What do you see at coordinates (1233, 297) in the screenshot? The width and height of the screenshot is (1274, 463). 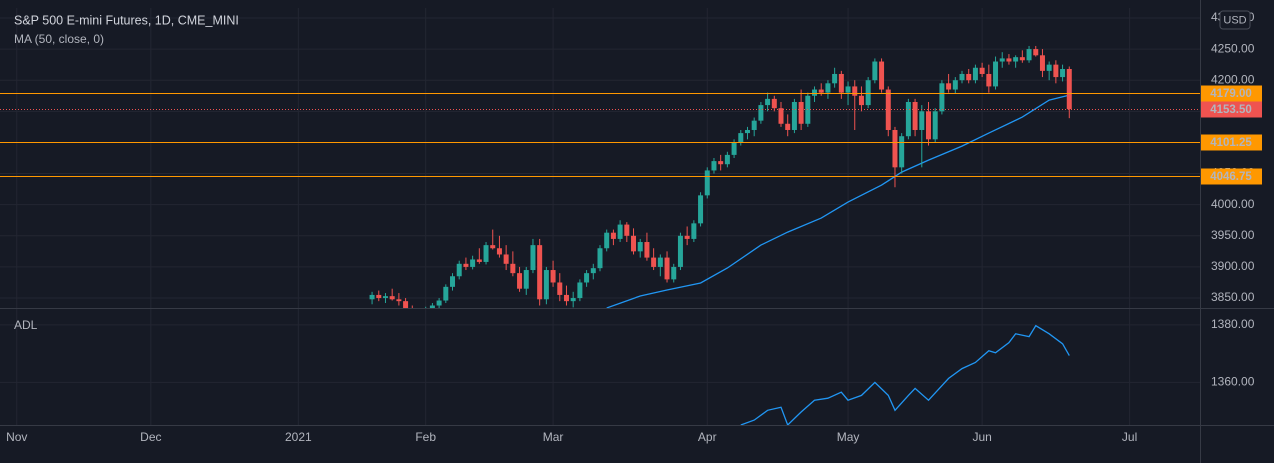 I see `y-tick-label: 3850.00` at bounding box center [1233, 297].